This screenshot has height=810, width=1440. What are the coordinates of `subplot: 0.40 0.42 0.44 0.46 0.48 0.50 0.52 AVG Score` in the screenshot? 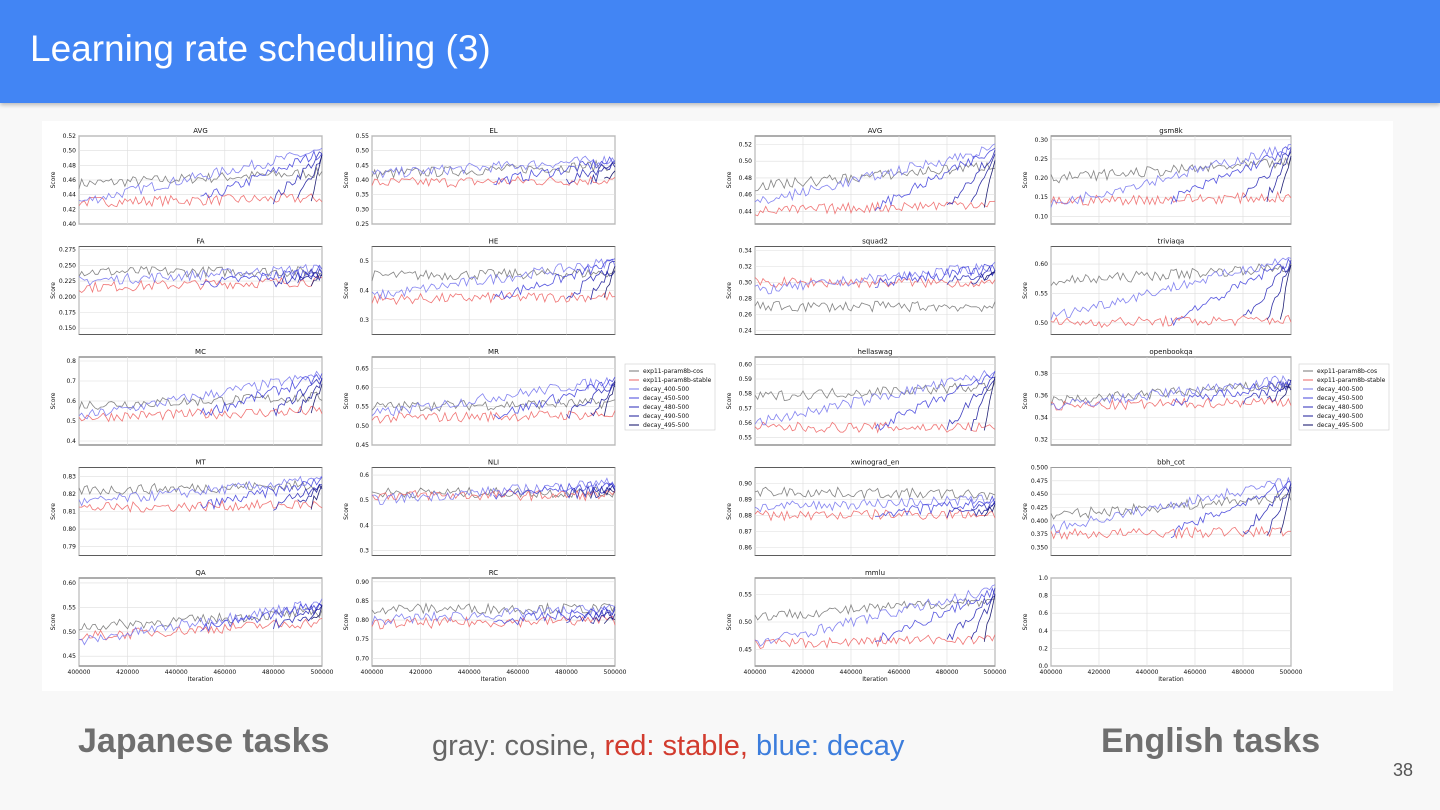 It's located at (186, 177).